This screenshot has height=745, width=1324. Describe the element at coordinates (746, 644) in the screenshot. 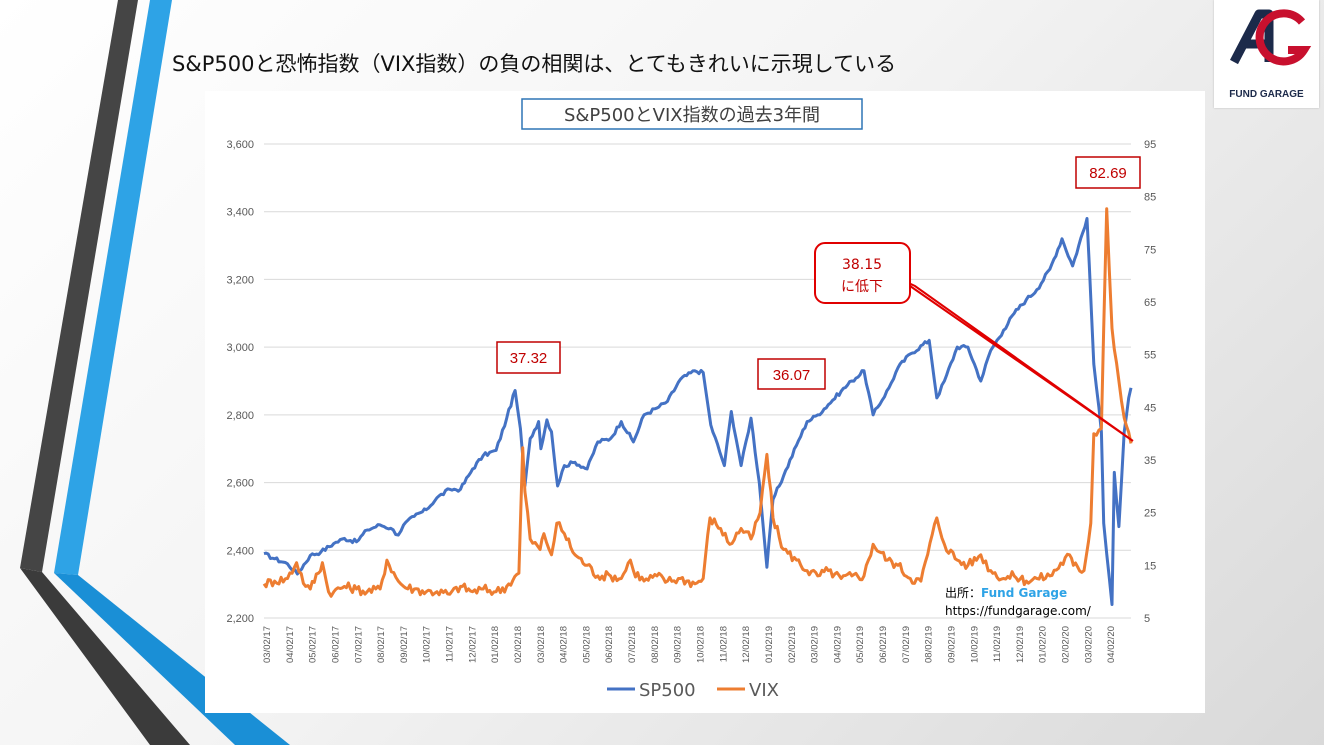

I see `x-tick-label: 12/02/18` at that location.